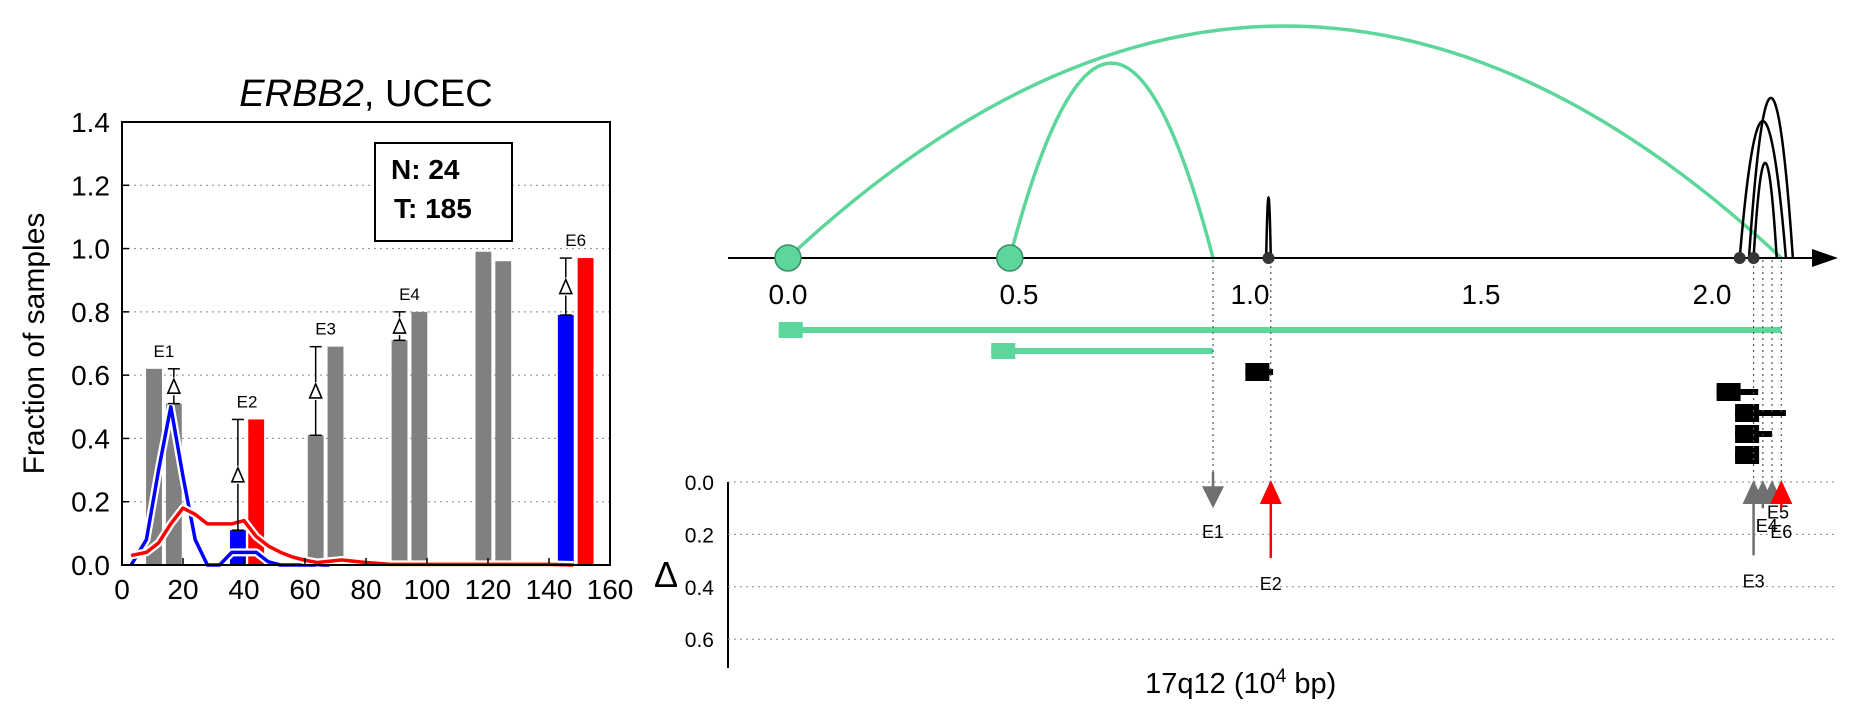 The width and height of the screenshot is (1851, 718). What do you see at coordinates (666, 574) in the screenshot?
I see `delta-axis-symbol: Δ` at bounding box center [666, 574].